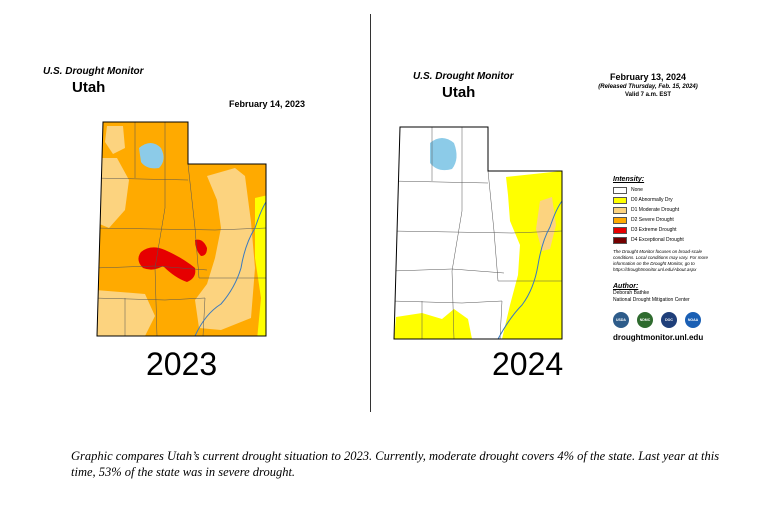 Image resolution: width=769 pixels, height=517 pixels. I want to click on doc-logo: DOC, so click(669, 320).